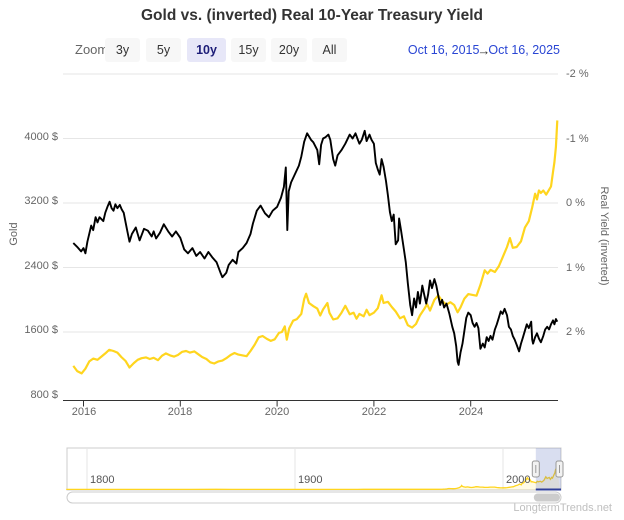  I want to click on range-button-15y: 15y, so click(248, 50).